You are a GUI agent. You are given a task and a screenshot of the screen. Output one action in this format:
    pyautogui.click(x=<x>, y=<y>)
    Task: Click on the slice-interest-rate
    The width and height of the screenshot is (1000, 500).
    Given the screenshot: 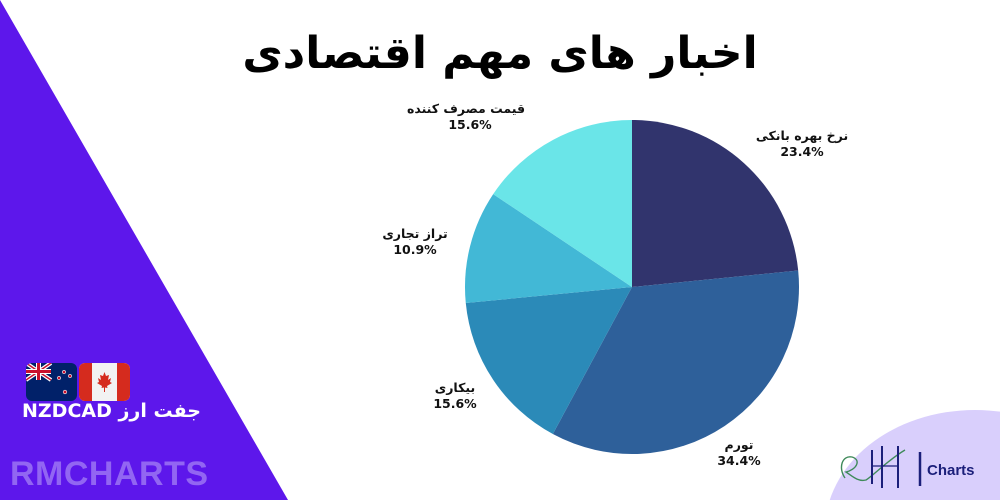 What is the action you would take?
    pyautogui.click(x=715, y=203)
    